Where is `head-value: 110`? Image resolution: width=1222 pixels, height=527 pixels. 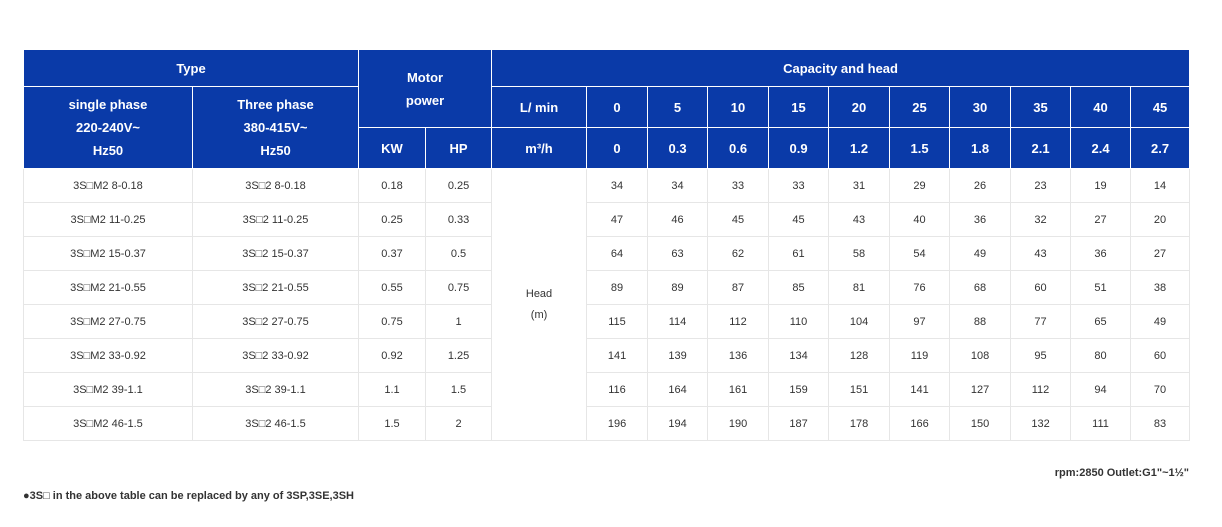 head-value: 110 is located at coordinates (799, 321).